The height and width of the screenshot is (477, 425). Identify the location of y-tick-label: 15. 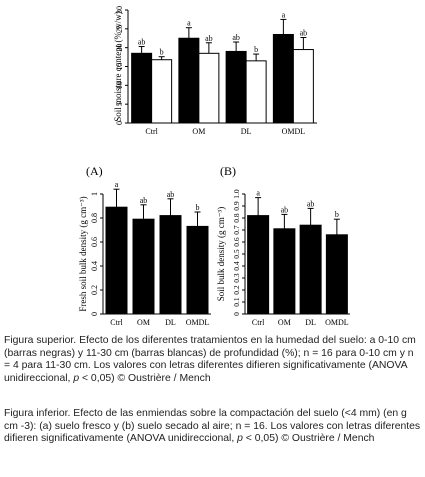
(119, 67).